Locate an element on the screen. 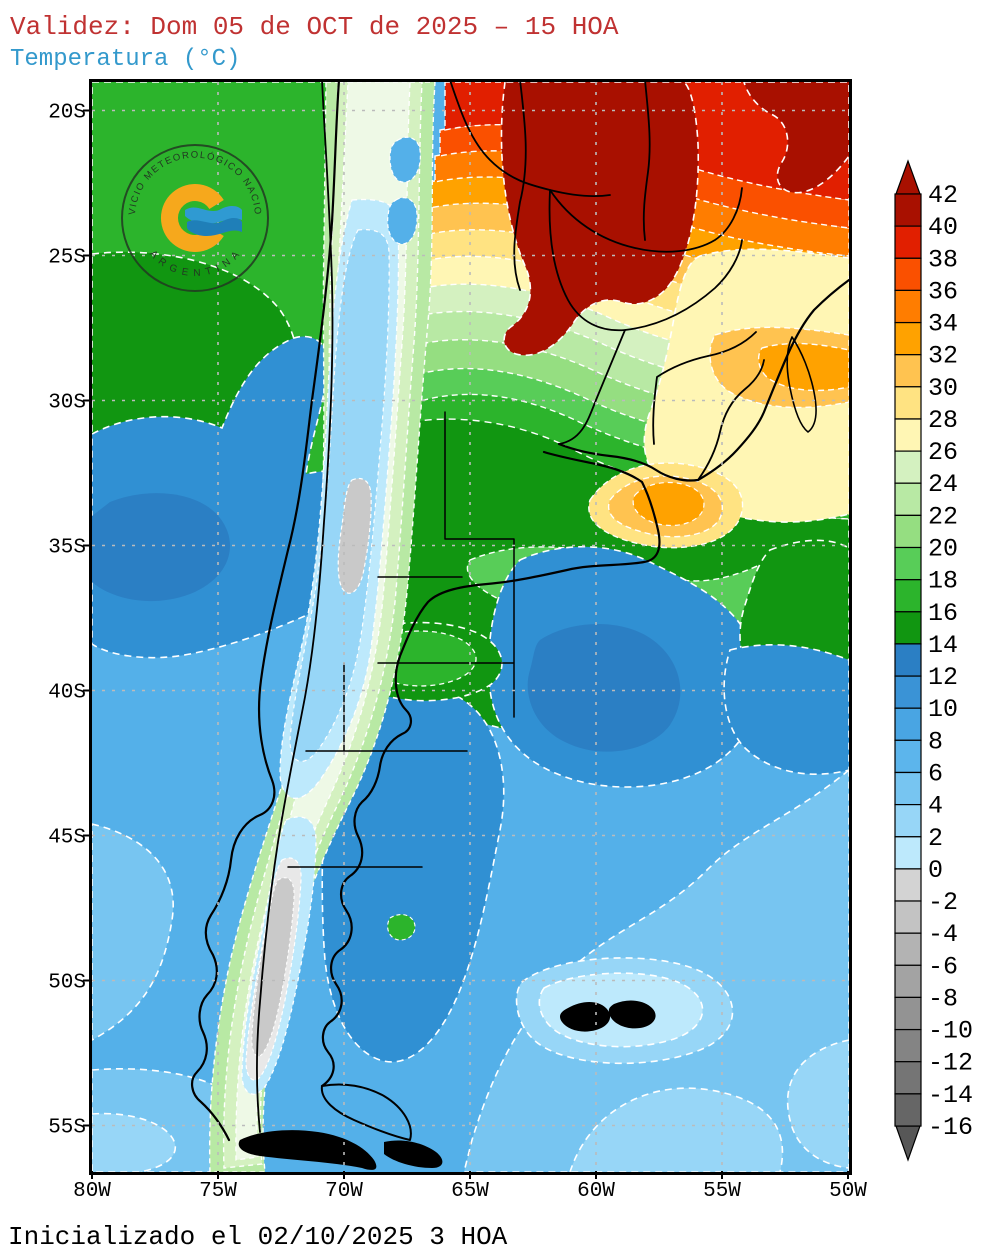 The image size is (1000, 1252). svg-text: 8 is located at coordinates (935, 741).